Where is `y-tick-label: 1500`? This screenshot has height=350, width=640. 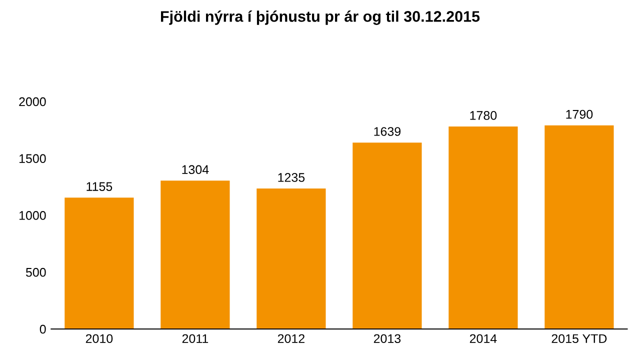 y-tick-label: 1500 is located at coordinates (32, 159).